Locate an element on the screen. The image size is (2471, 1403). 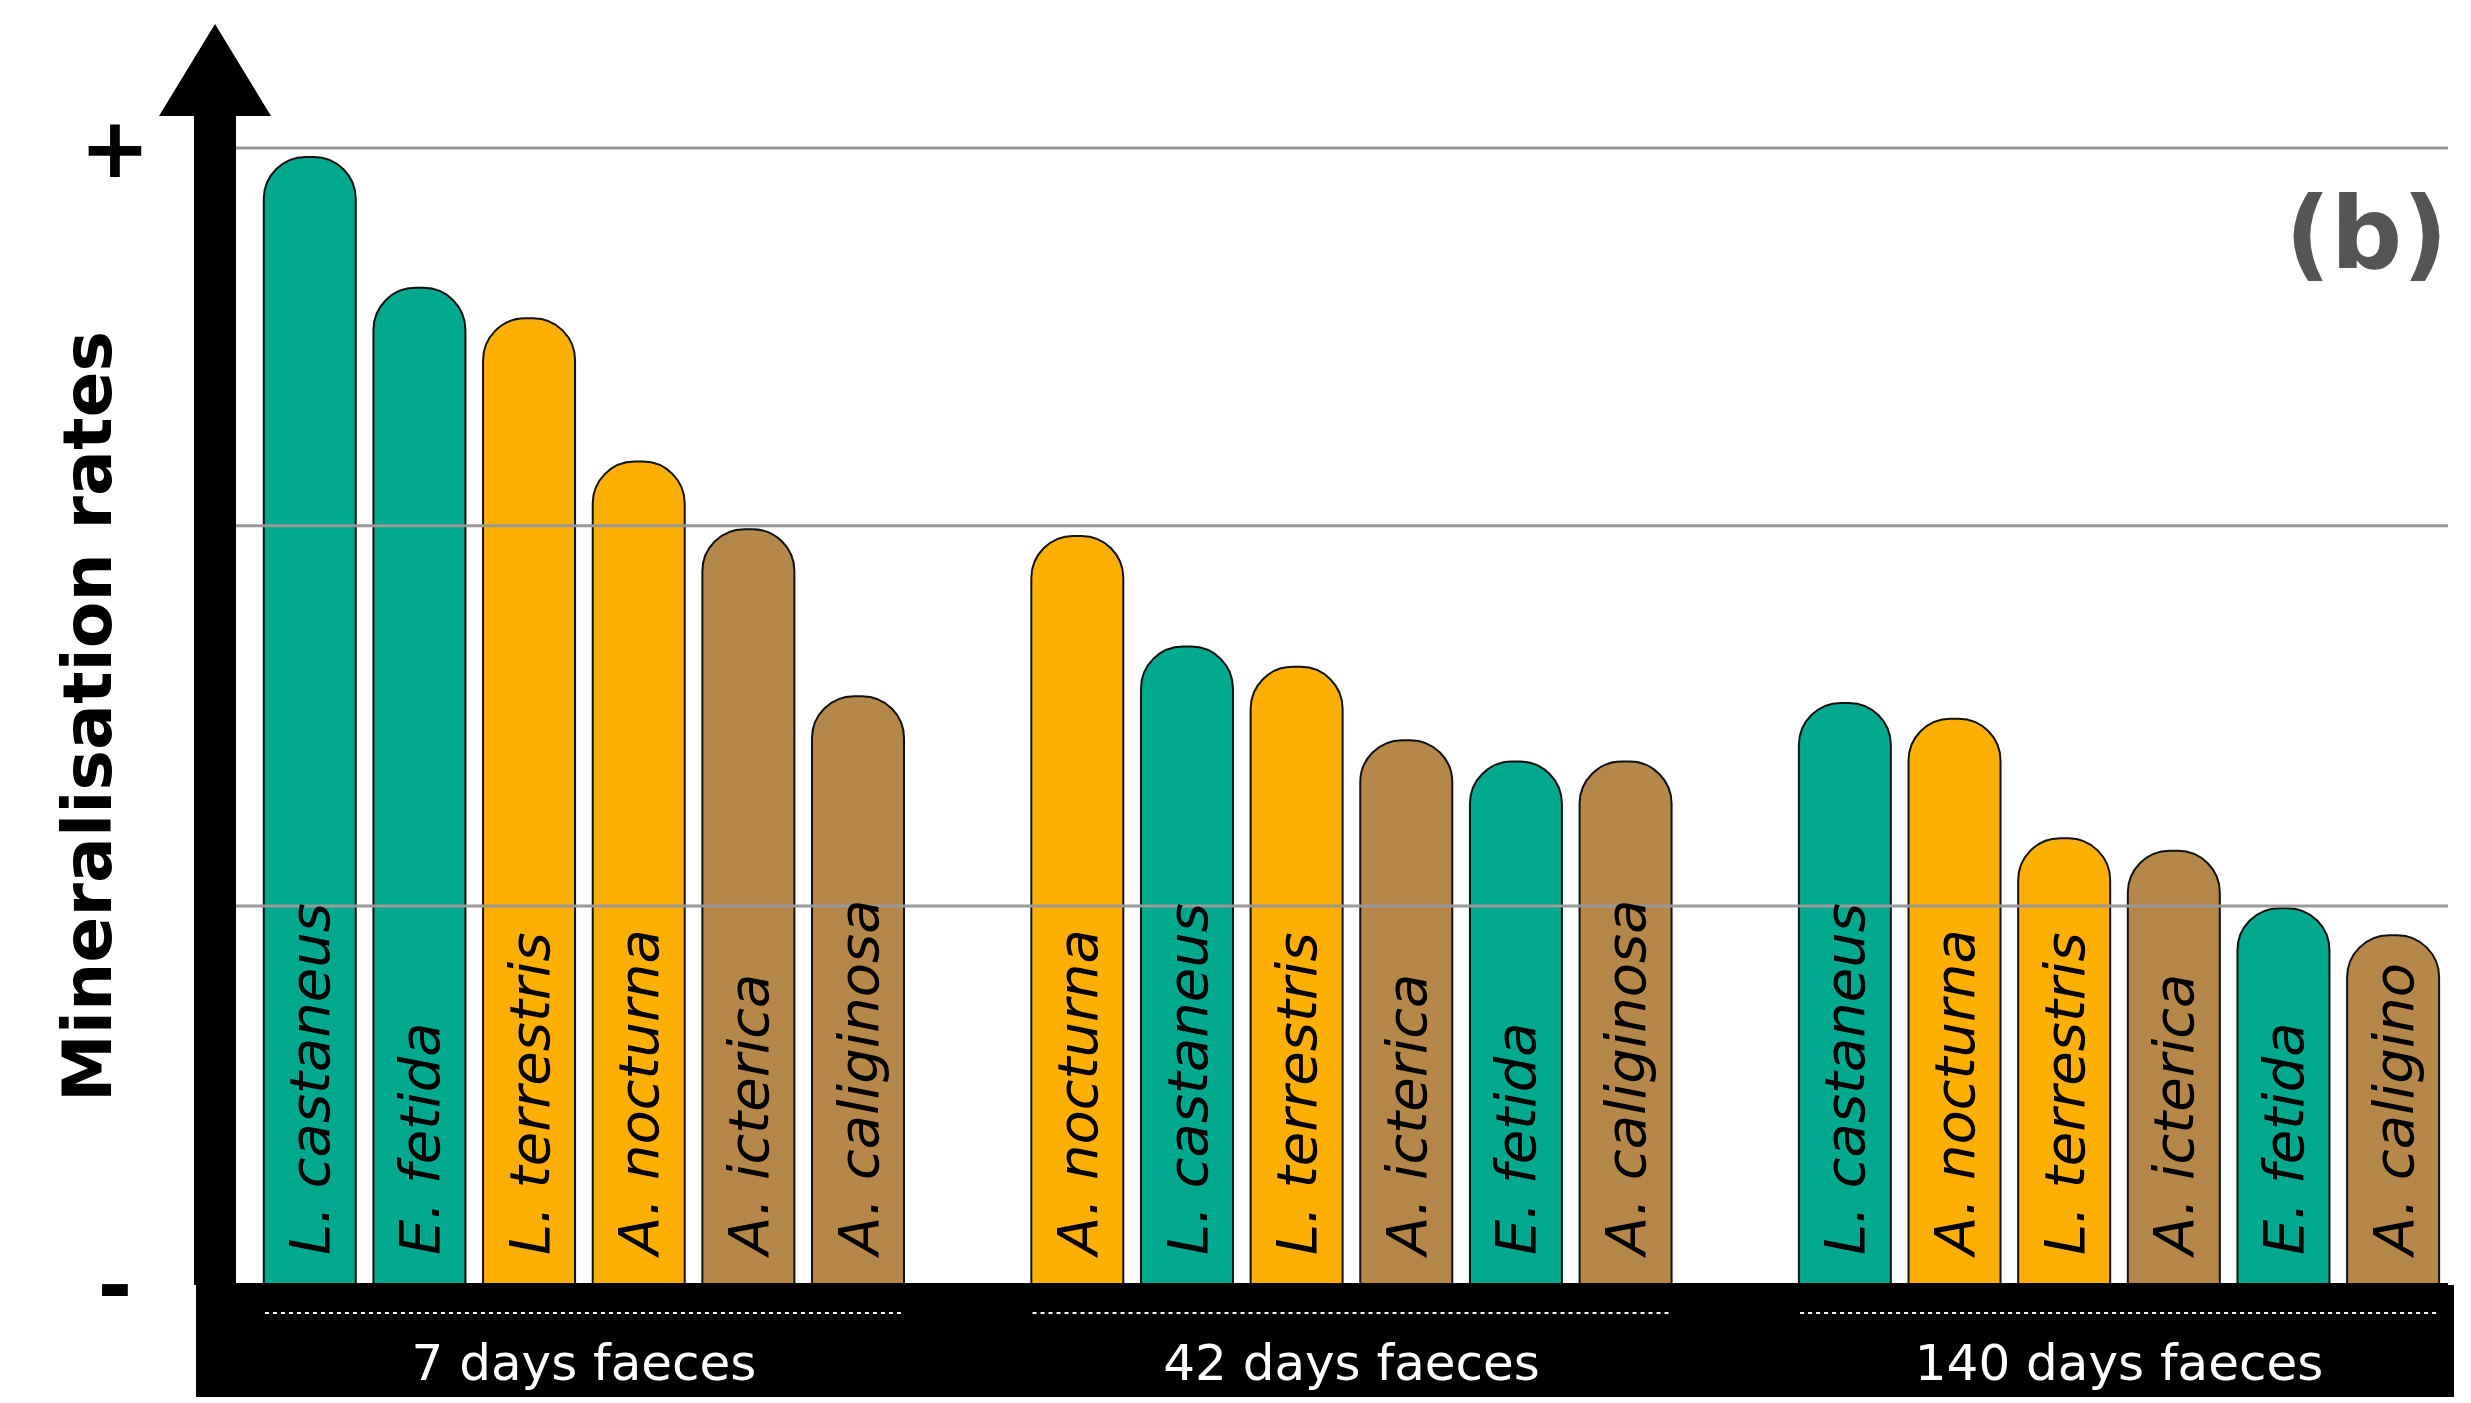
text: 140 days faeces is located at coordinates (2119, 1363).